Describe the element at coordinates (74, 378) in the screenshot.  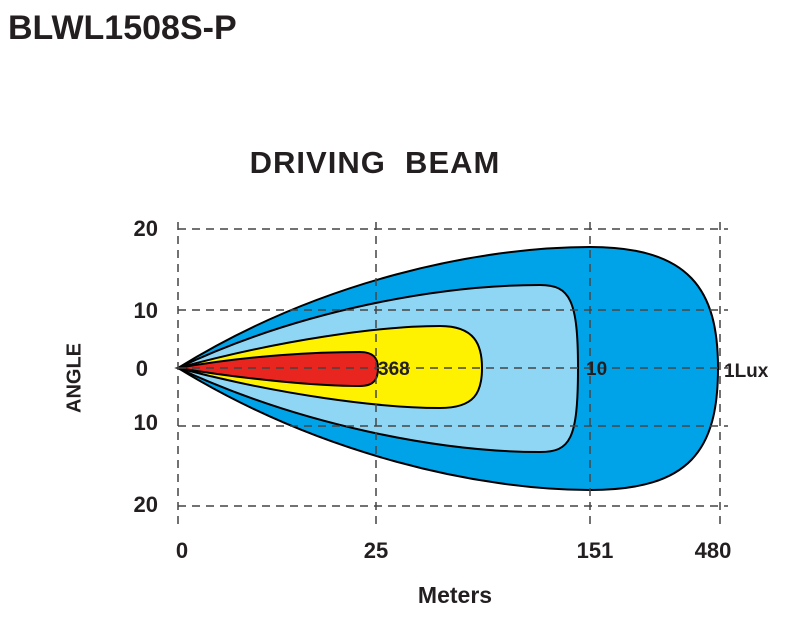
I see `y-axis-label: ANGLE` at that location.